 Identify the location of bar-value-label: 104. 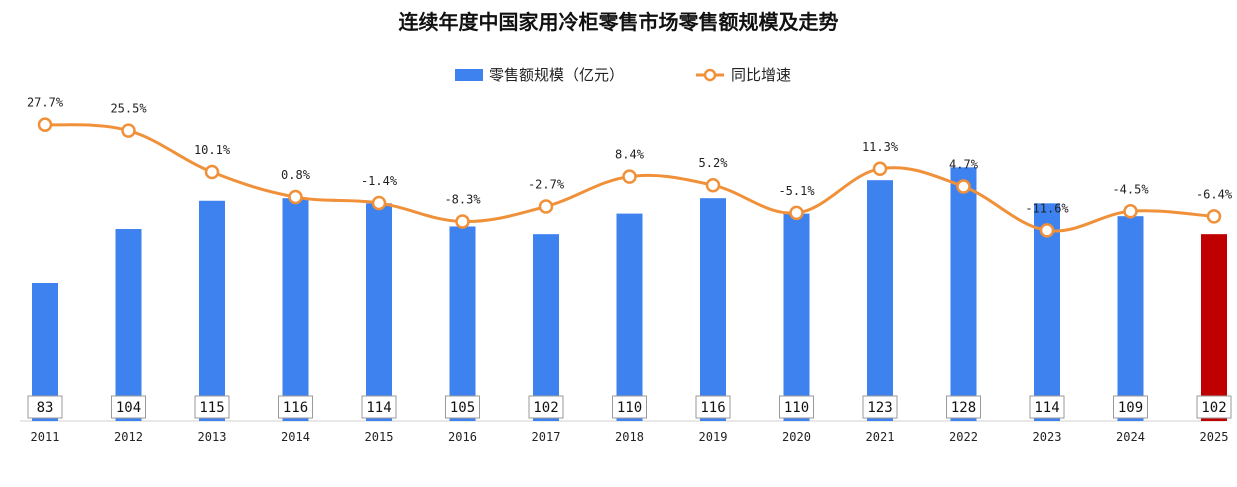
(128, 408).